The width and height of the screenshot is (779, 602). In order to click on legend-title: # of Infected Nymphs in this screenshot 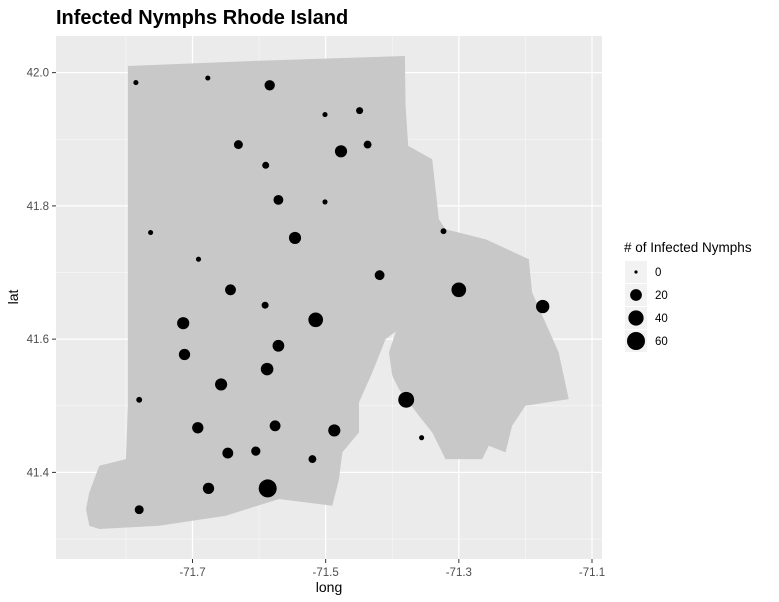, I will do `click(688, 247)`.